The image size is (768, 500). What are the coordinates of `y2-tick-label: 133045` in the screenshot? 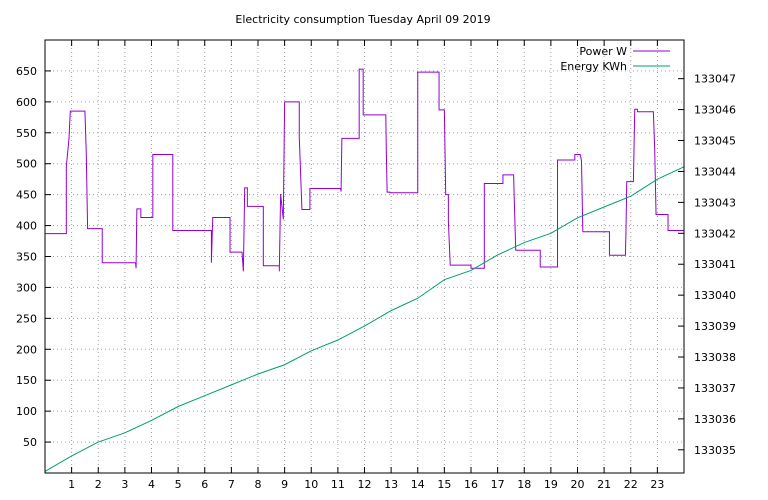 It's located at (715, 141).